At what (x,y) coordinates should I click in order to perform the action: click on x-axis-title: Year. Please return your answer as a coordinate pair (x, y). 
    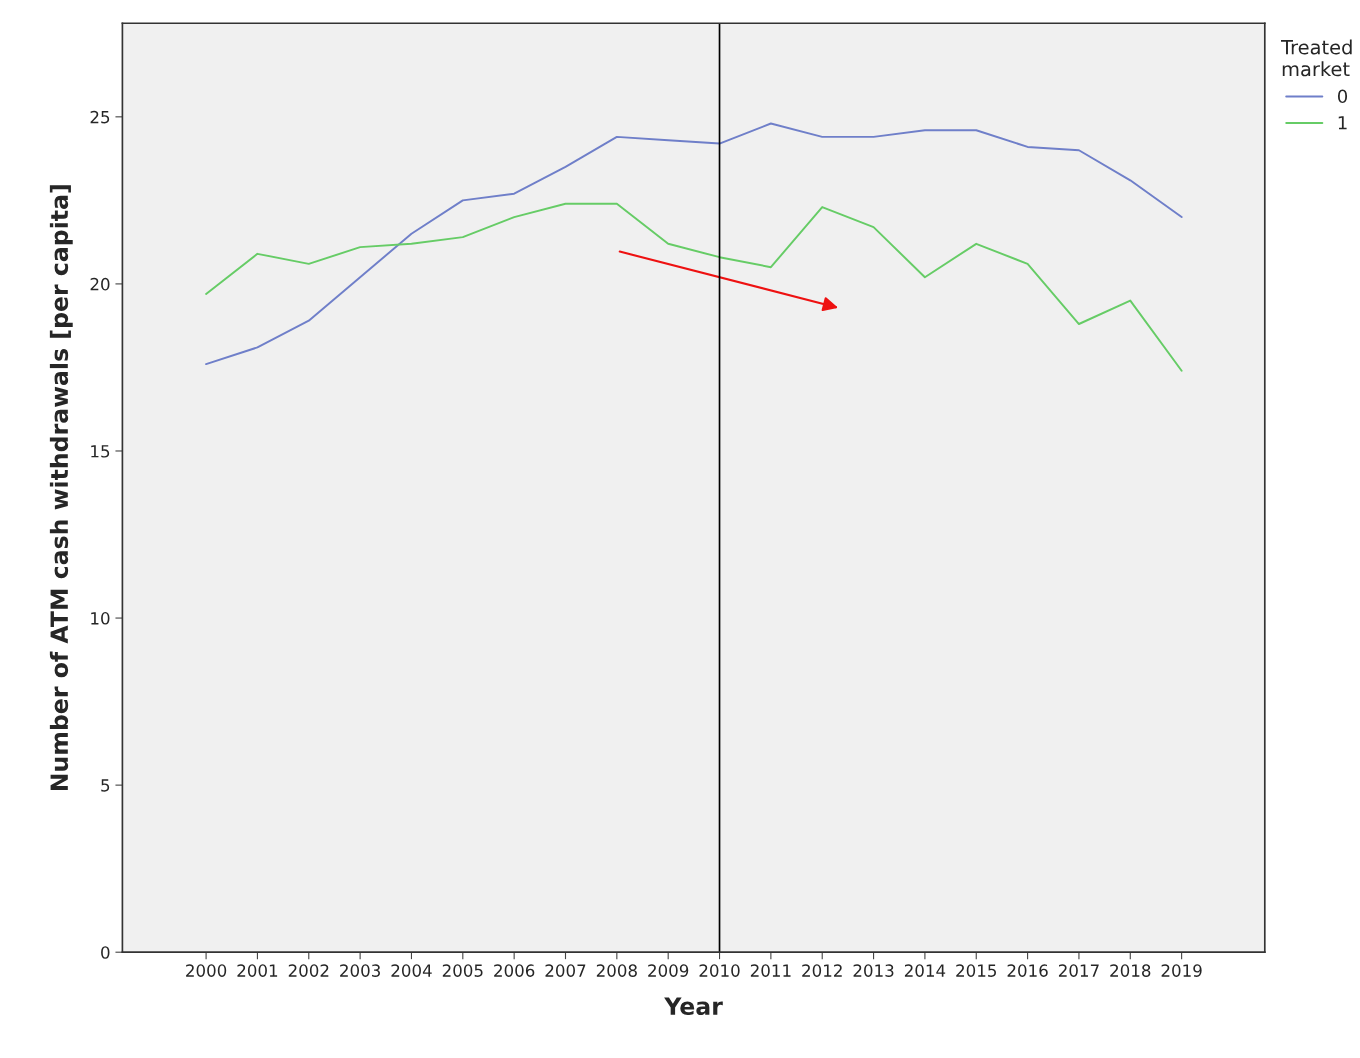
    Looking at the image, I should click on (693, 1006).